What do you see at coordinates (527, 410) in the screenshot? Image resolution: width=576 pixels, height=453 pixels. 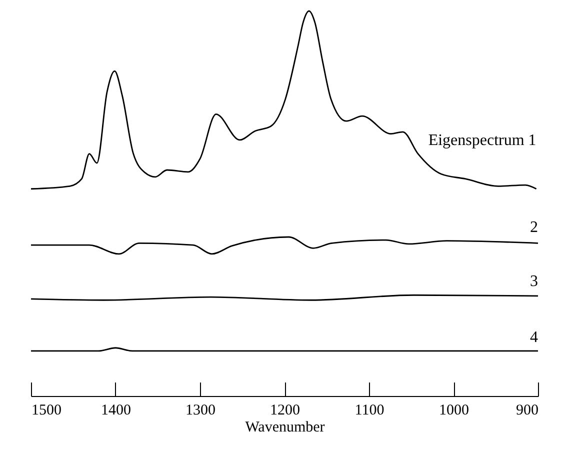 I see `x-tick-label: 900` at bounding box center [527, 410].